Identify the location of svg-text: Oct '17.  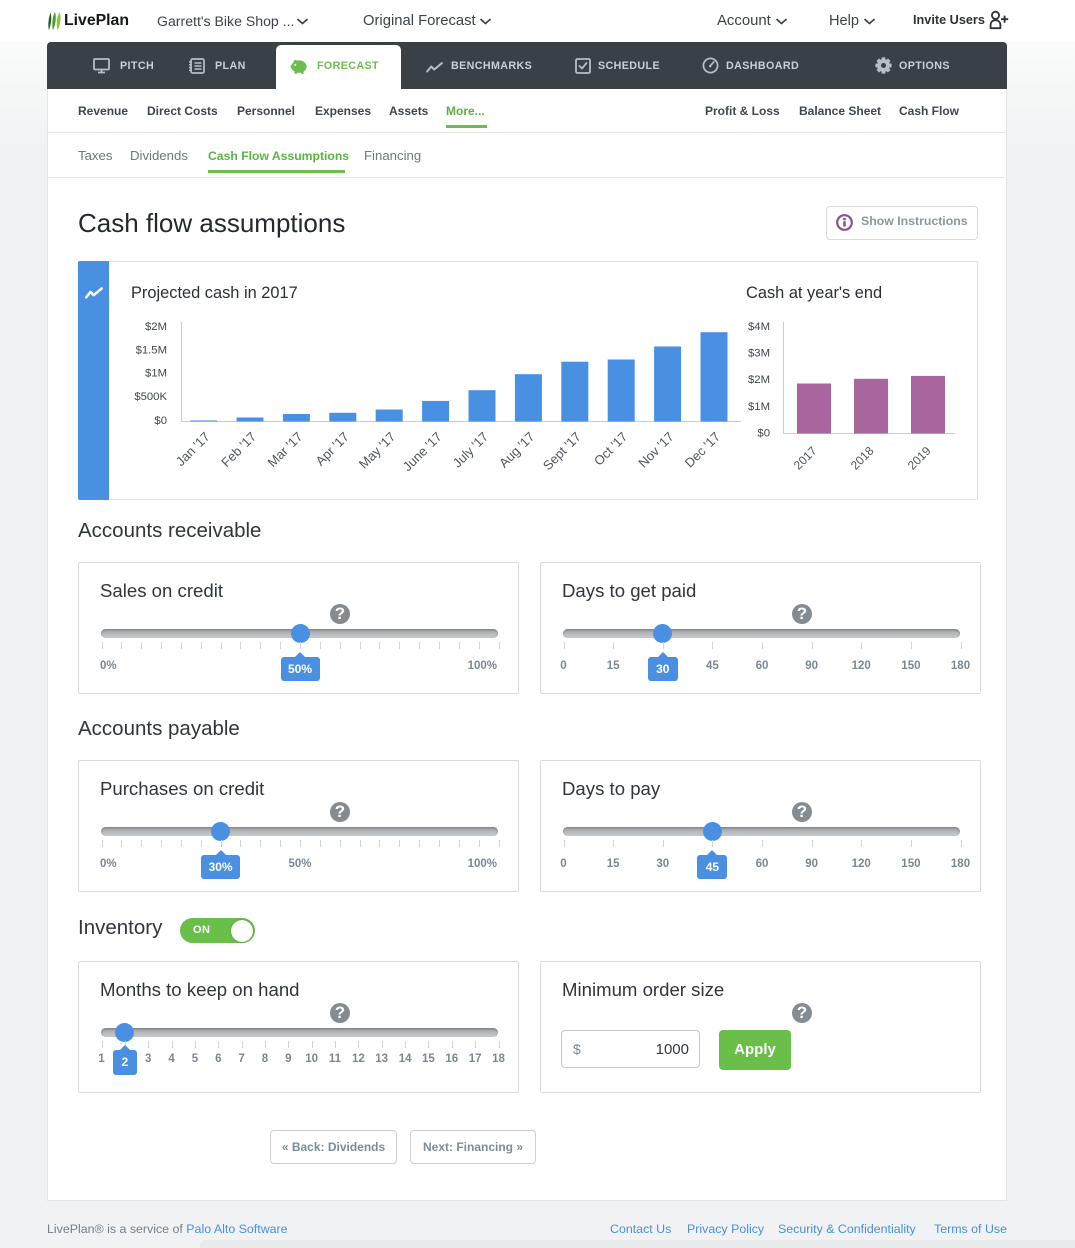
(610, 448).